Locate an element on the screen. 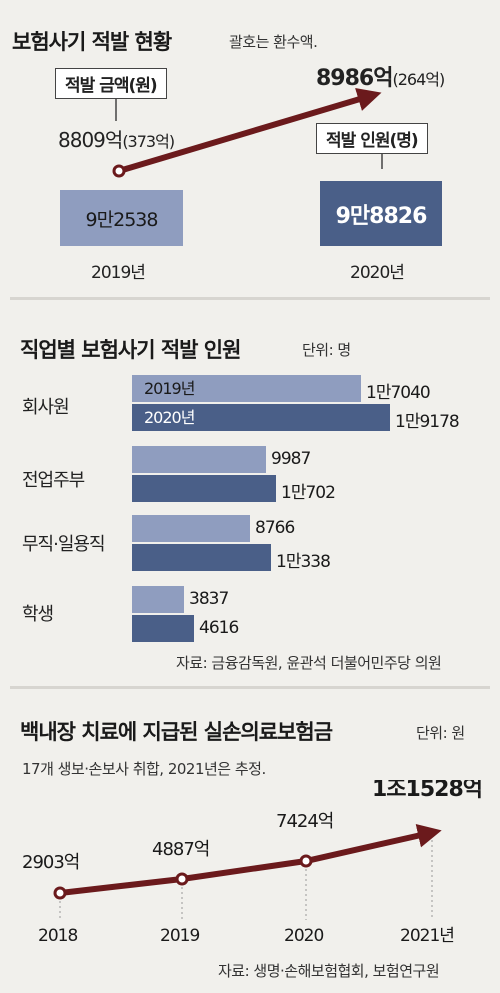 This screenshot has width=500, height=993. bar-value-label-2020-3: 4616 is located at coordinates (219, 628).